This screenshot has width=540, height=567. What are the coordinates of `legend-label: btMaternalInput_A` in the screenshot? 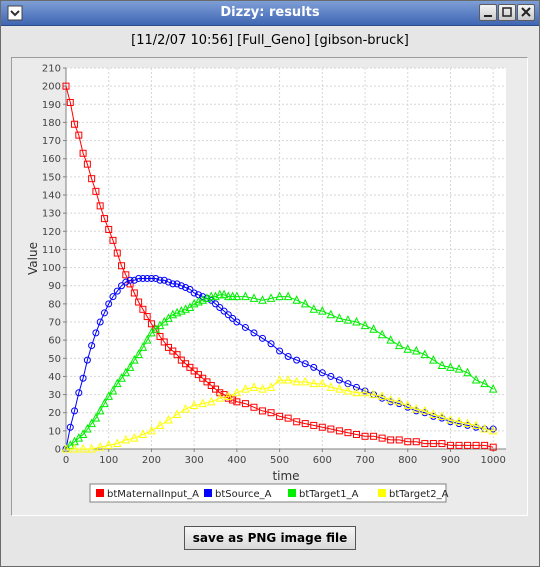 It's located at (153, 494).